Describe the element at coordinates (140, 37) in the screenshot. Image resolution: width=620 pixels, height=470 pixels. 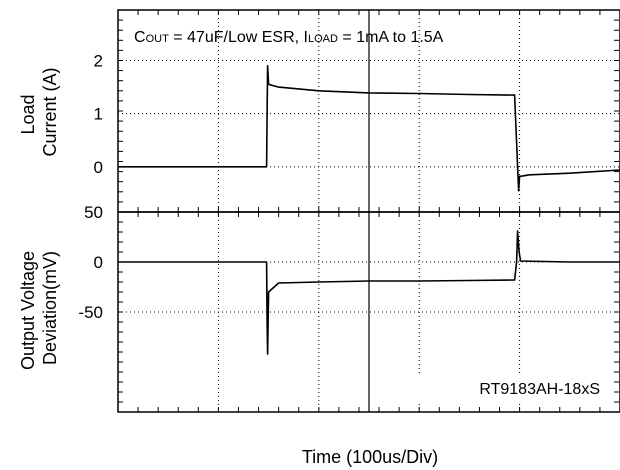
I see `annotation-c: C` at that location.